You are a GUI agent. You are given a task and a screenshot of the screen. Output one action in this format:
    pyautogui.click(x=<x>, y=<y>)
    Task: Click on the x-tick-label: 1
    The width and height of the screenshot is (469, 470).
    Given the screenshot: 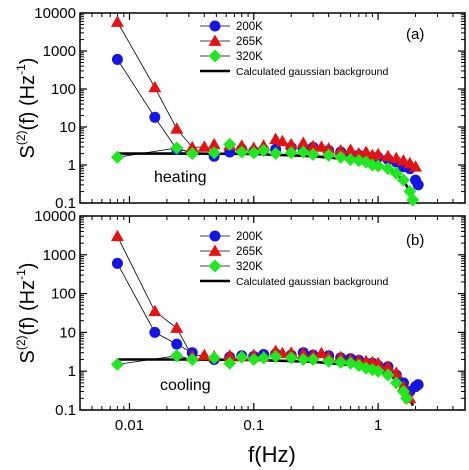 What is the action you would take?
    pyautogui.click(x=378, y=425)
    